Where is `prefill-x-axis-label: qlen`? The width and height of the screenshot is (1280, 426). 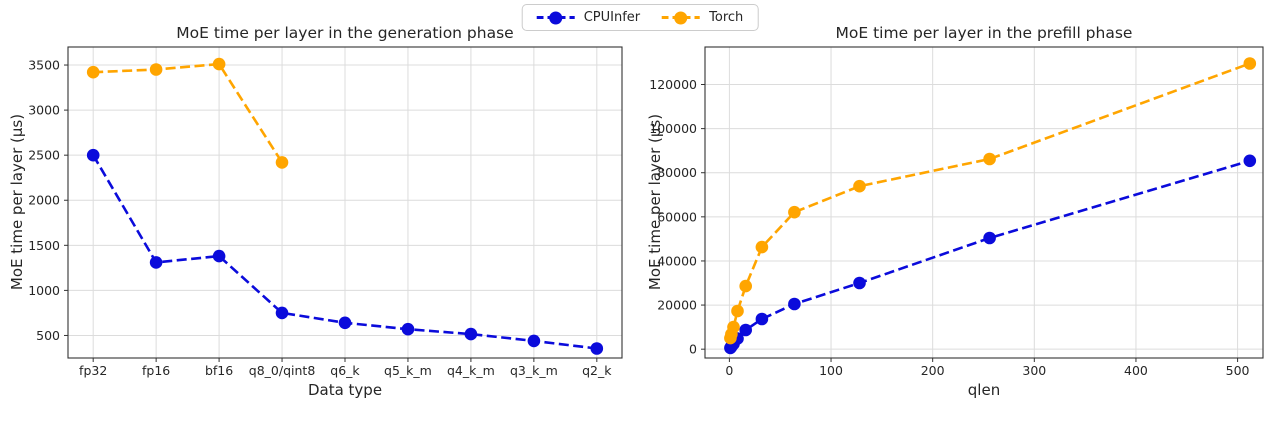 prefill-x-axis-label: qlen is located at coordinates (984, 390).